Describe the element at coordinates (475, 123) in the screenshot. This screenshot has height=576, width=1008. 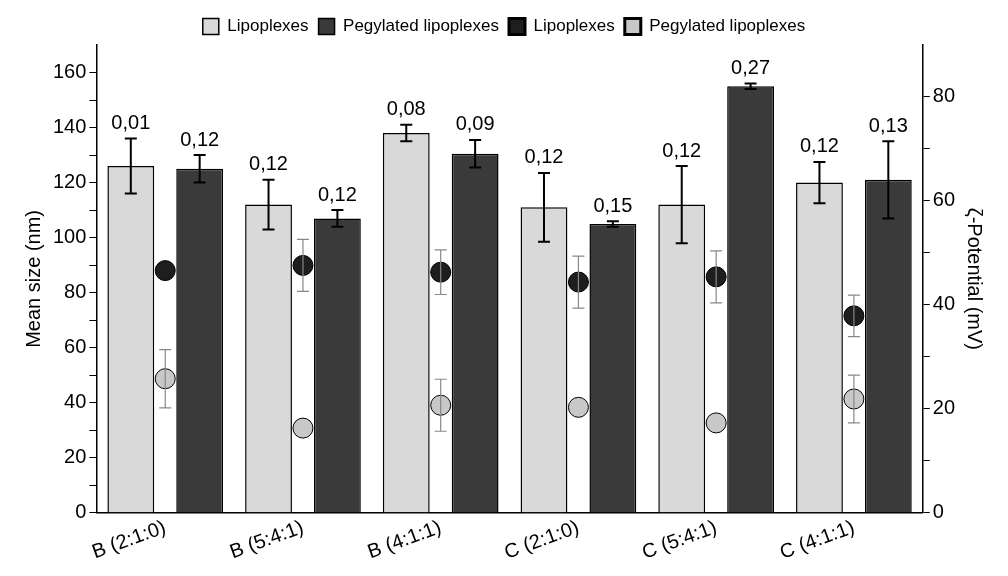
I see `annotation: 0,09` at that location.